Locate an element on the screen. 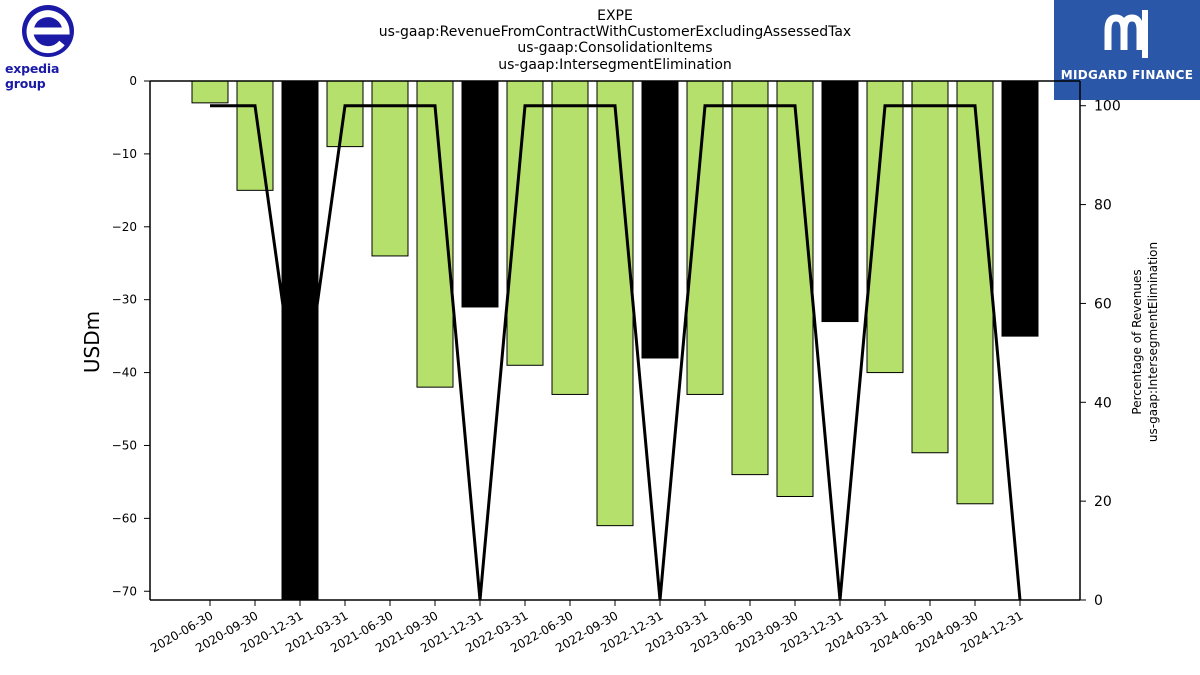 The image size is (1200, 675). midgard-logo-text: MIDGARD FINANCE is located at coordinates (1127, 75).